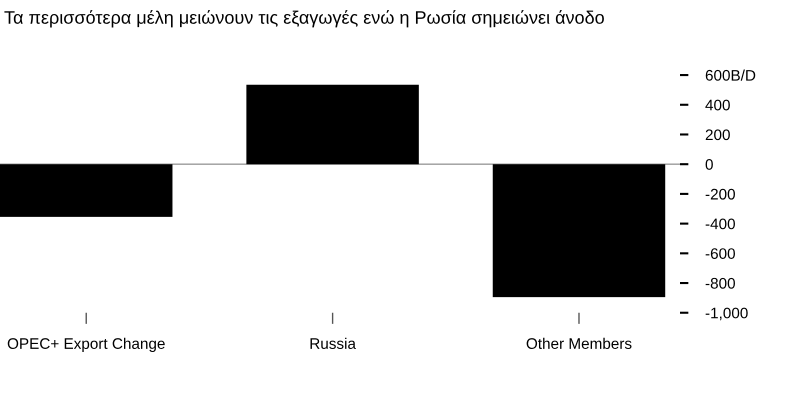 Image resolution: width=800 pixels, height=417 pixels. What do you see at coordinates (86, 345) in the screenshot?
I see `x-tick-label: OPEC+ Export Change` at bounding box center [86, 345].